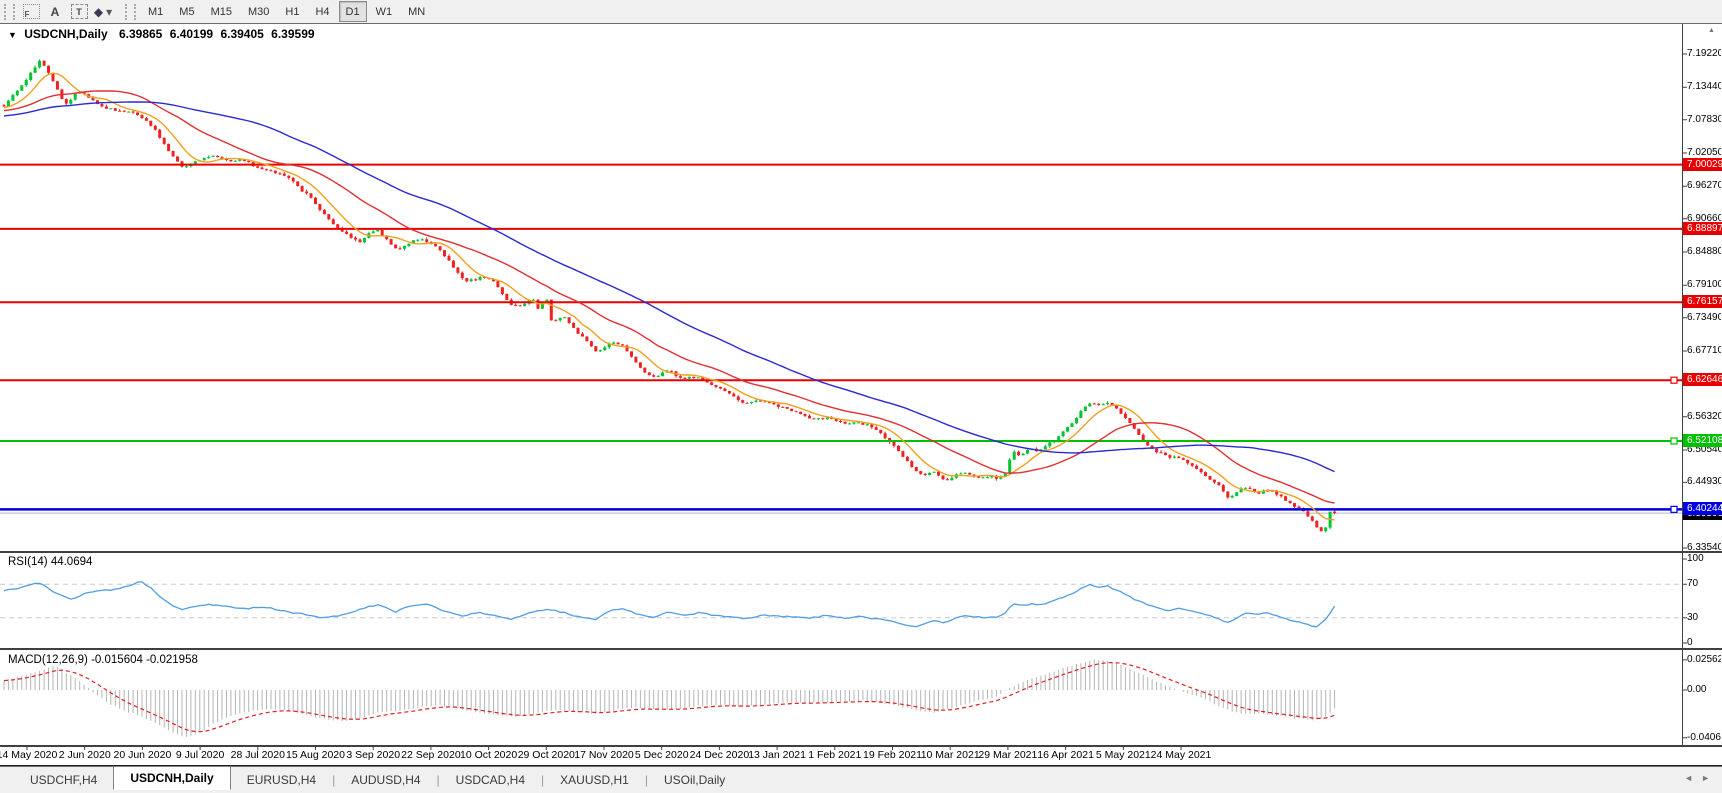  I want to click on date-axis-label: 9 Jul 2020, so click(200, 755).